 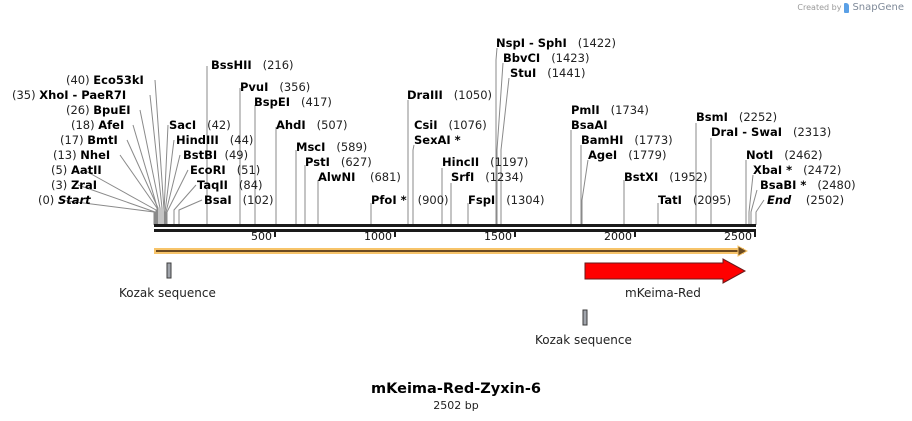 What do you see at coordinates (583, 340) in the screenshot?
I see `kozak-sequence-label-2: Kozak sequence` at bounding box center [583, 340].